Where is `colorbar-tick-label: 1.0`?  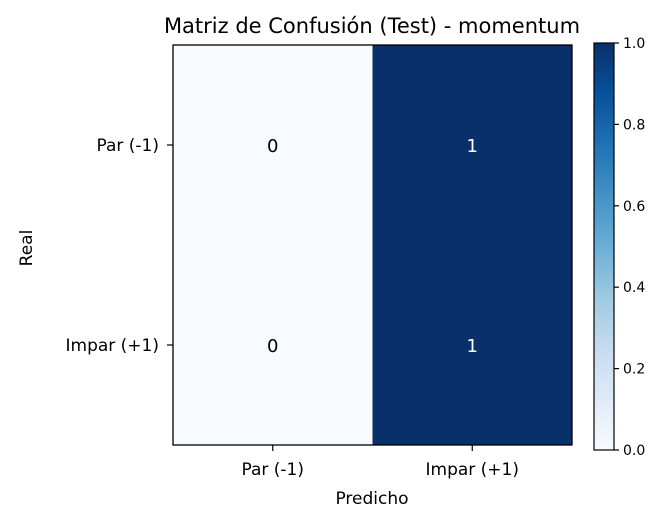
colorbar-tick-label: 1.0 is located at coordinates (634, 44).